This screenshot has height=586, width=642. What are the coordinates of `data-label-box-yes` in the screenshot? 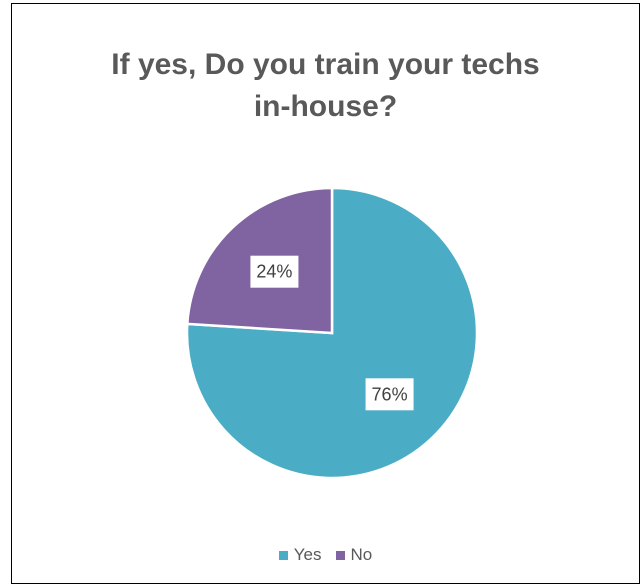 It's located at (389, 394).